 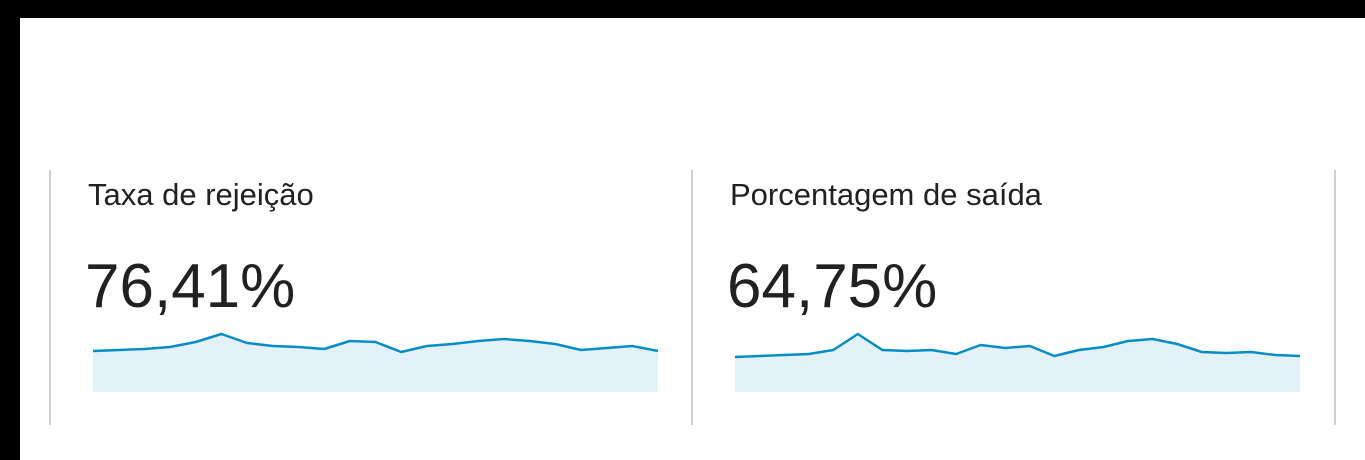 I want to click on card-value: 76,41%, so click(x=190, y=286).